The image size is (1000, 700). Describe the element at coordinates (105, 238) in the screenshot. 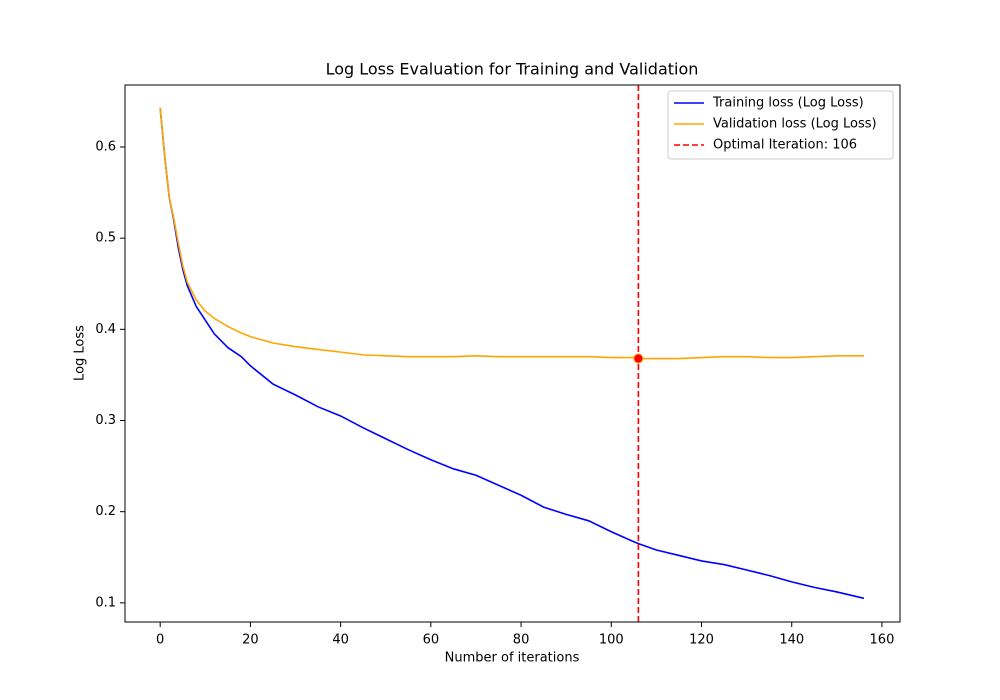

I see `y-tick-label: 0.5` at that location.